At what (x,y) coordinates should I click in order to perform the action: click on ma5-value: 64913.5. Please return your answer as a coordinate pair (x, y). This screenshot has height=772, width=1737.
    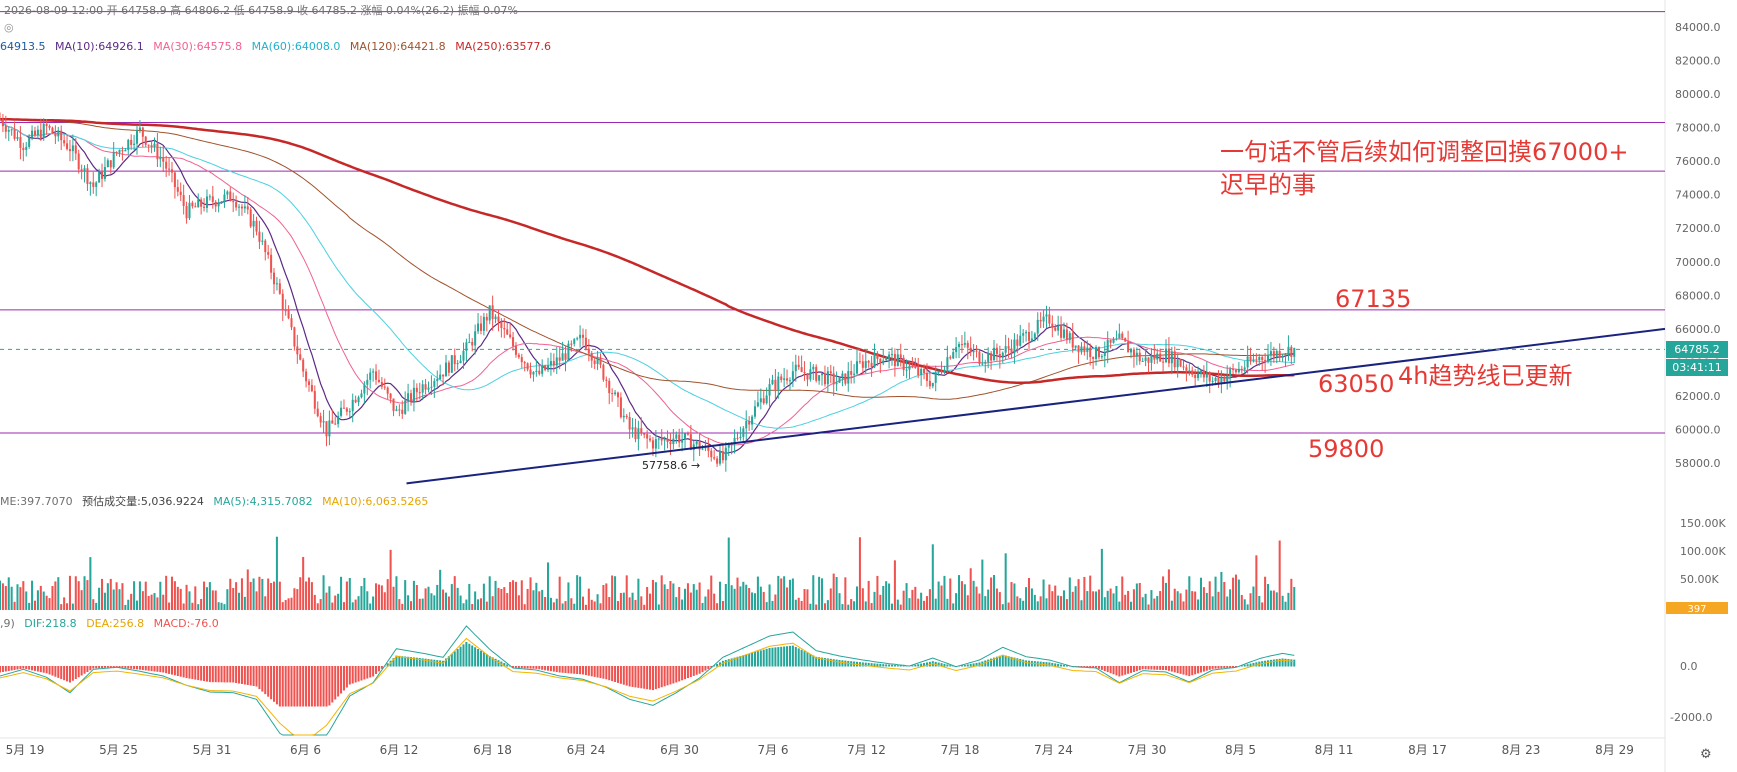
    Looking at the image, I should click on (23, 46).